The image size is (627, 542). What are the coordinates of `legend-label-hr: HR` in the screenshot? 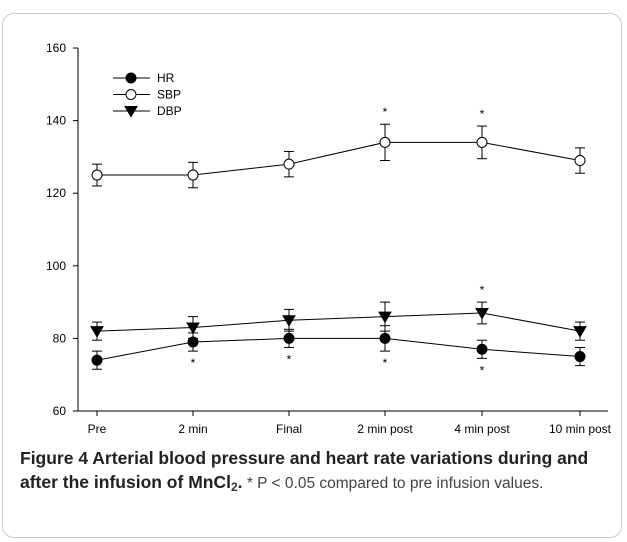 It's located at (166, 78).